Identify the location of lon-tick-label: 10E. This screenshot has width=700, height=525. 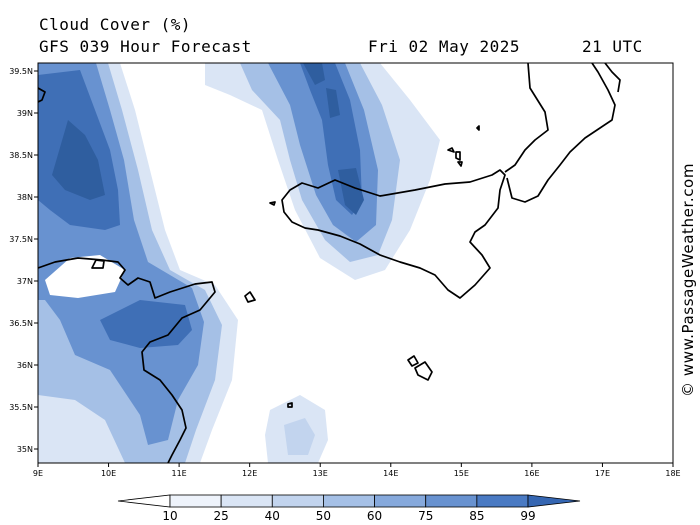
(108, 473).